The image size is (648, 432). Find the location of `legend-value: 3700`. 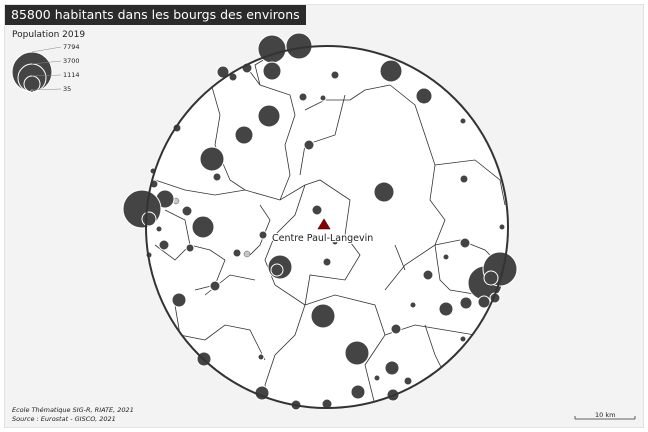

legend-value: 3700 is located at coordinates (71, 61).